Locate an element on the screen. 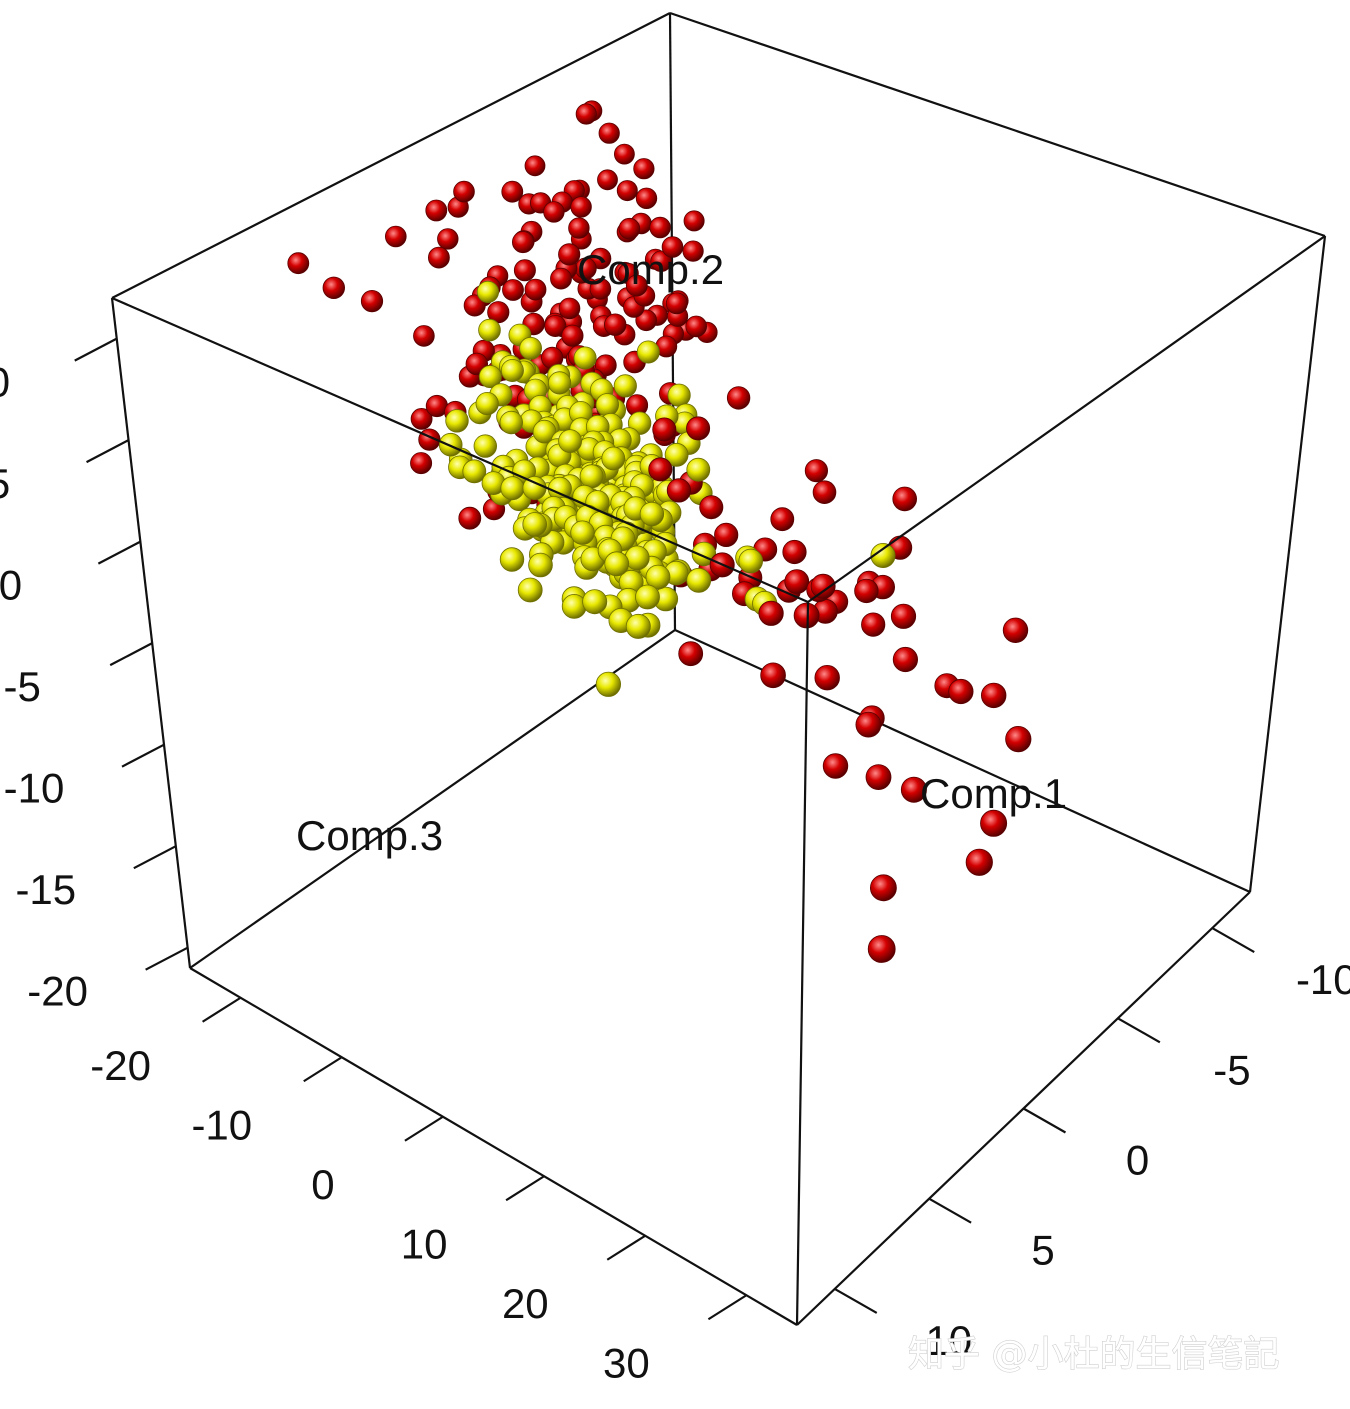  x-axis-tick-label: -5 is located at coordinates (1231, 1069).